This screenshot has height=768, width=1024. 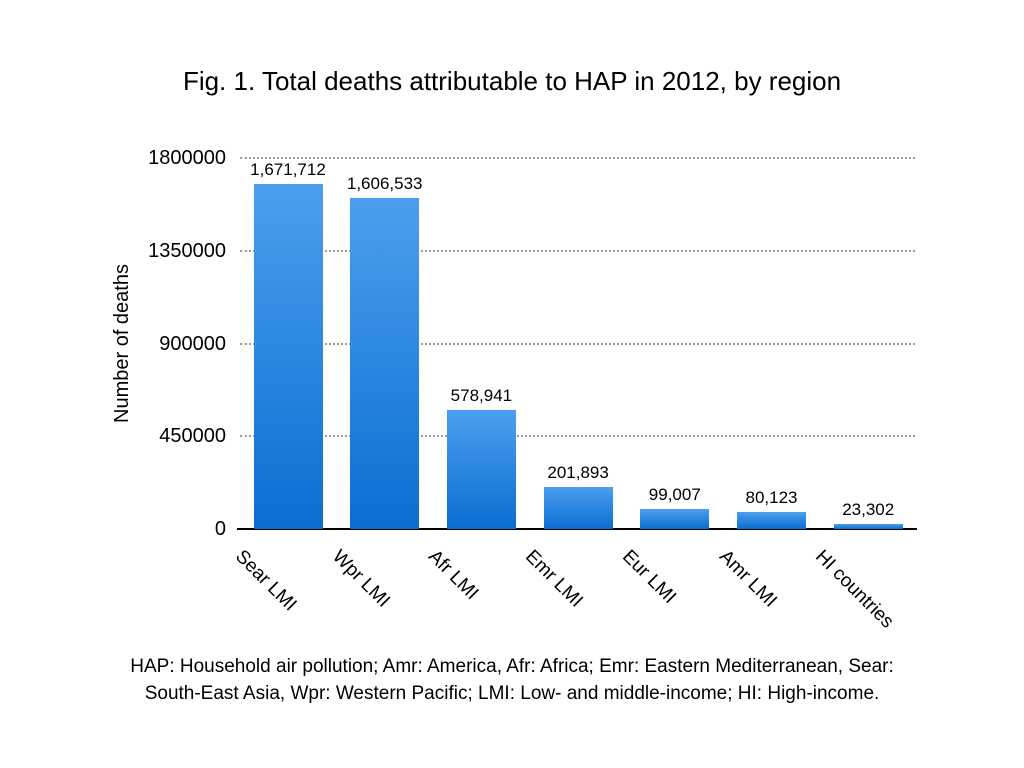 What do you see at coordinates (577, 529) in the screenshot?
I see `x-axis-line` at bounding box center [577, 529].